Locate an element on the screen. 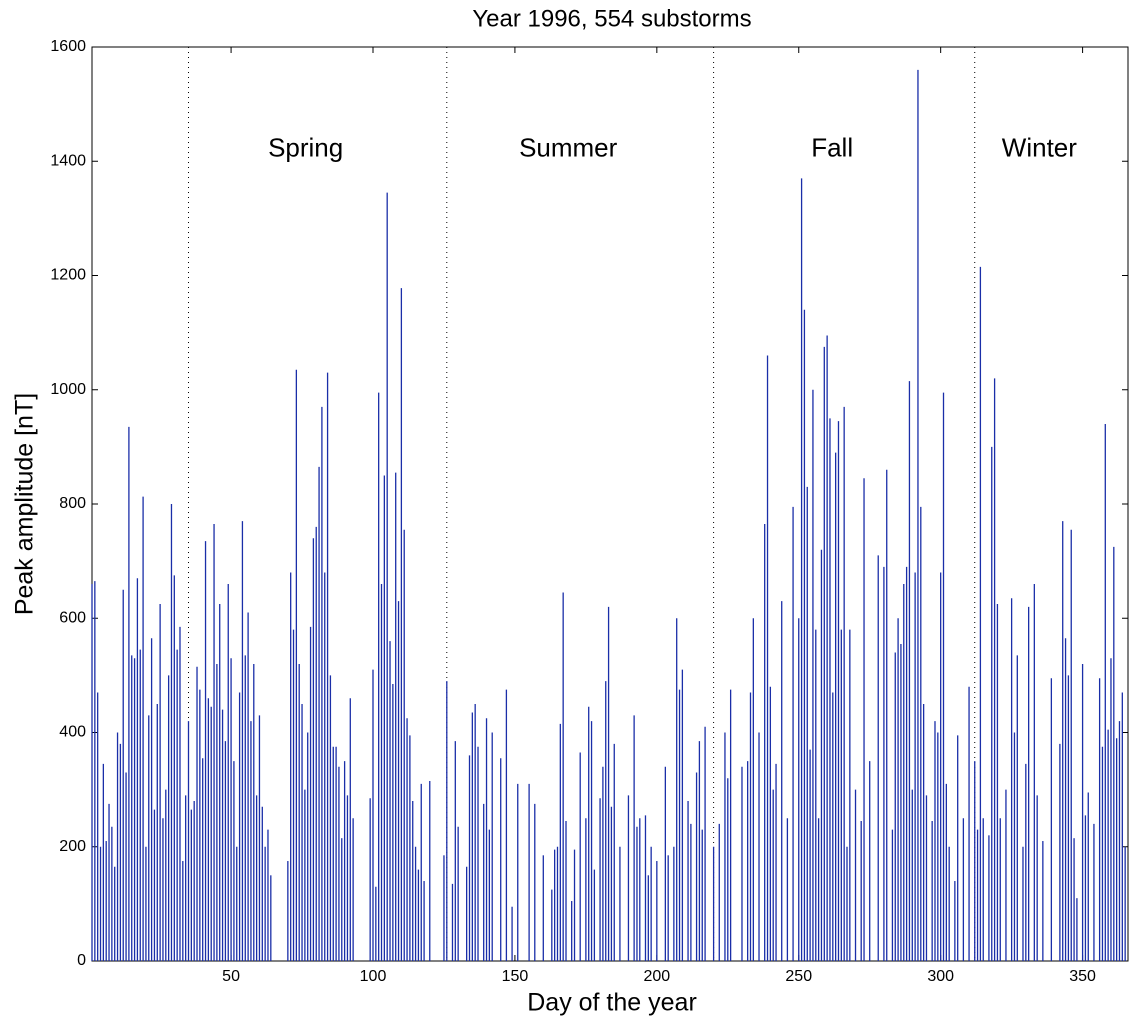  y-axis-label: Peak amplitude [nT] is located at coordinates (25, 504).